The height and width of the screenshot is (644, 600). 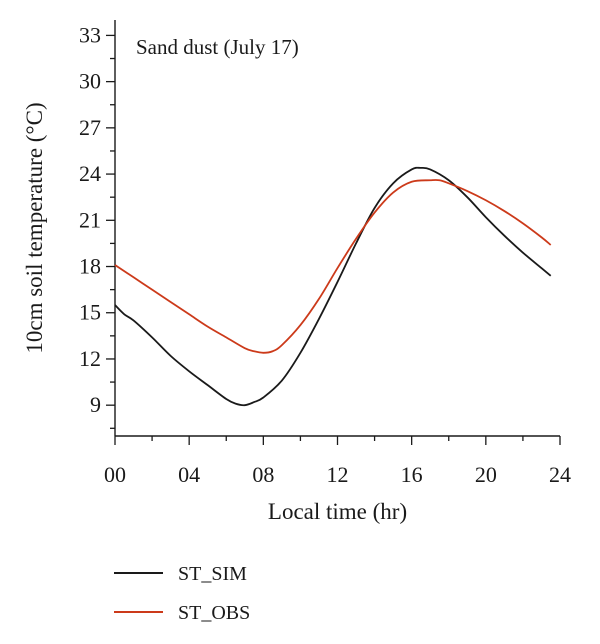 What do you see at coordinates (337, 511) in the screenshot?
I see `x-axis-title: Local time (hr)` at bounding box center [337, 511].